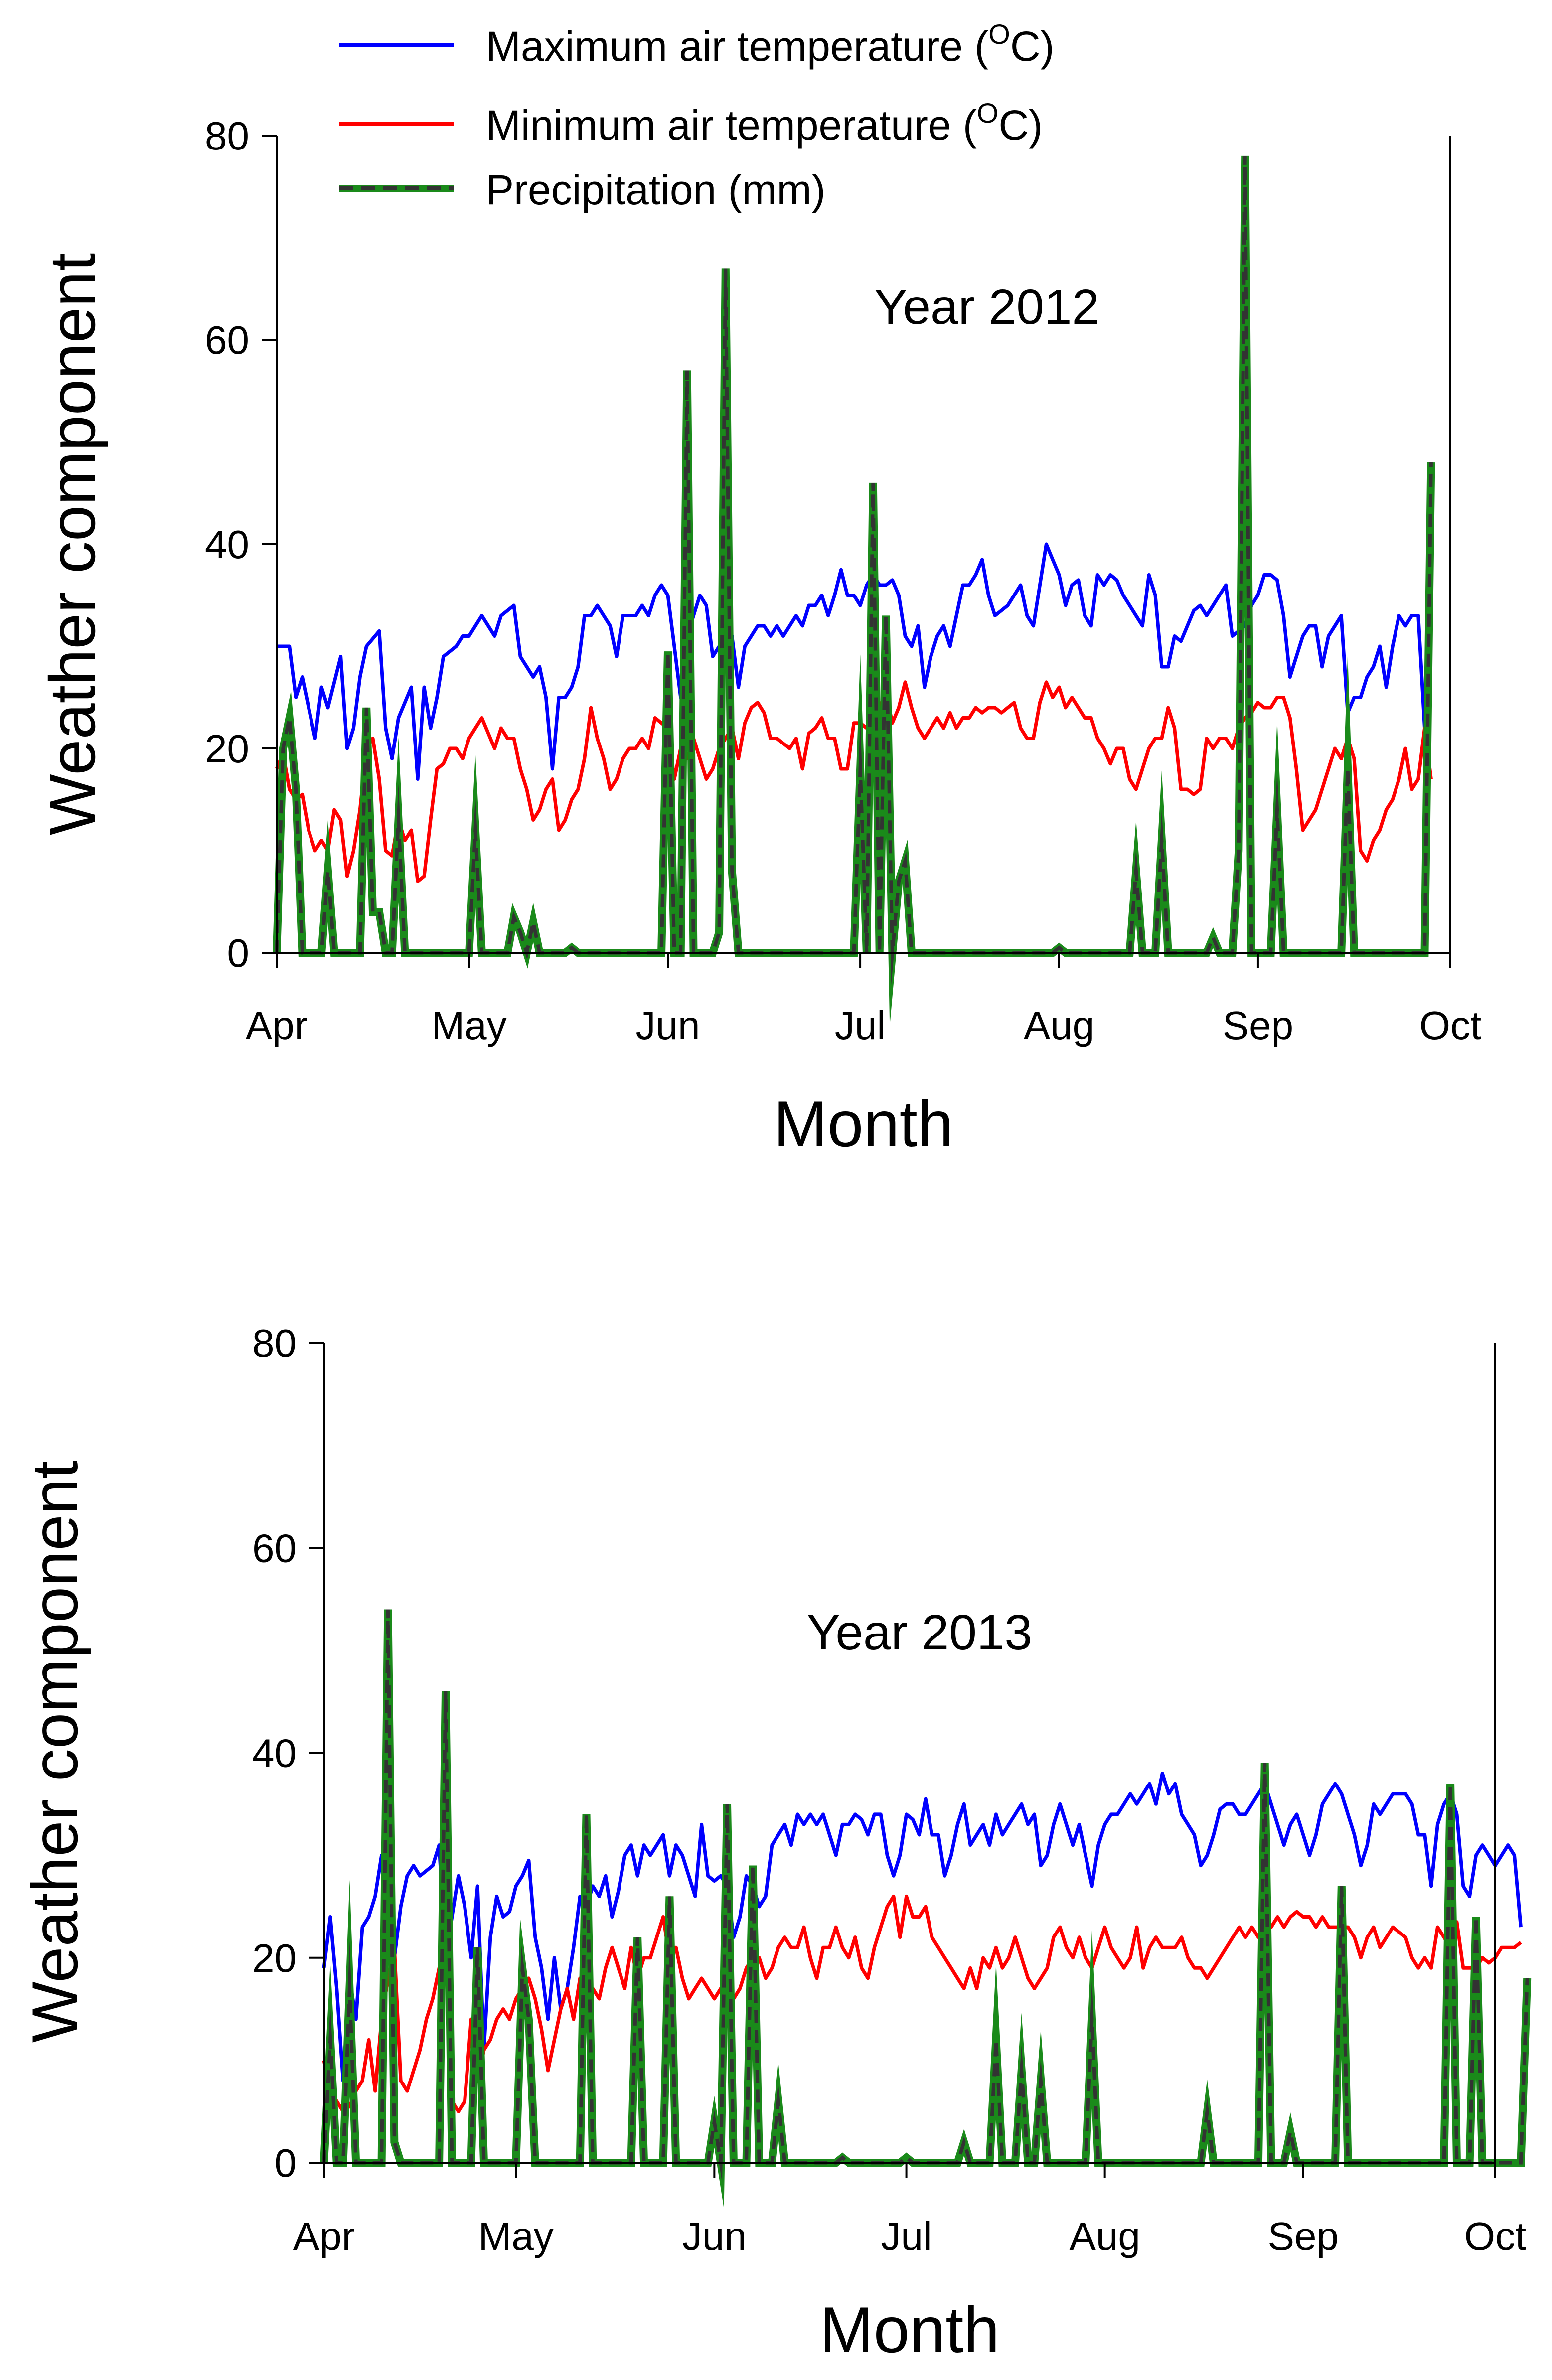 Image resolution: width=1552 pixels, height=2380 pixels. What do you see at coordinates (227, 340) in the screenshot?
I see `y-tick-label-0-60: 60` at bounding box center [227, 340].